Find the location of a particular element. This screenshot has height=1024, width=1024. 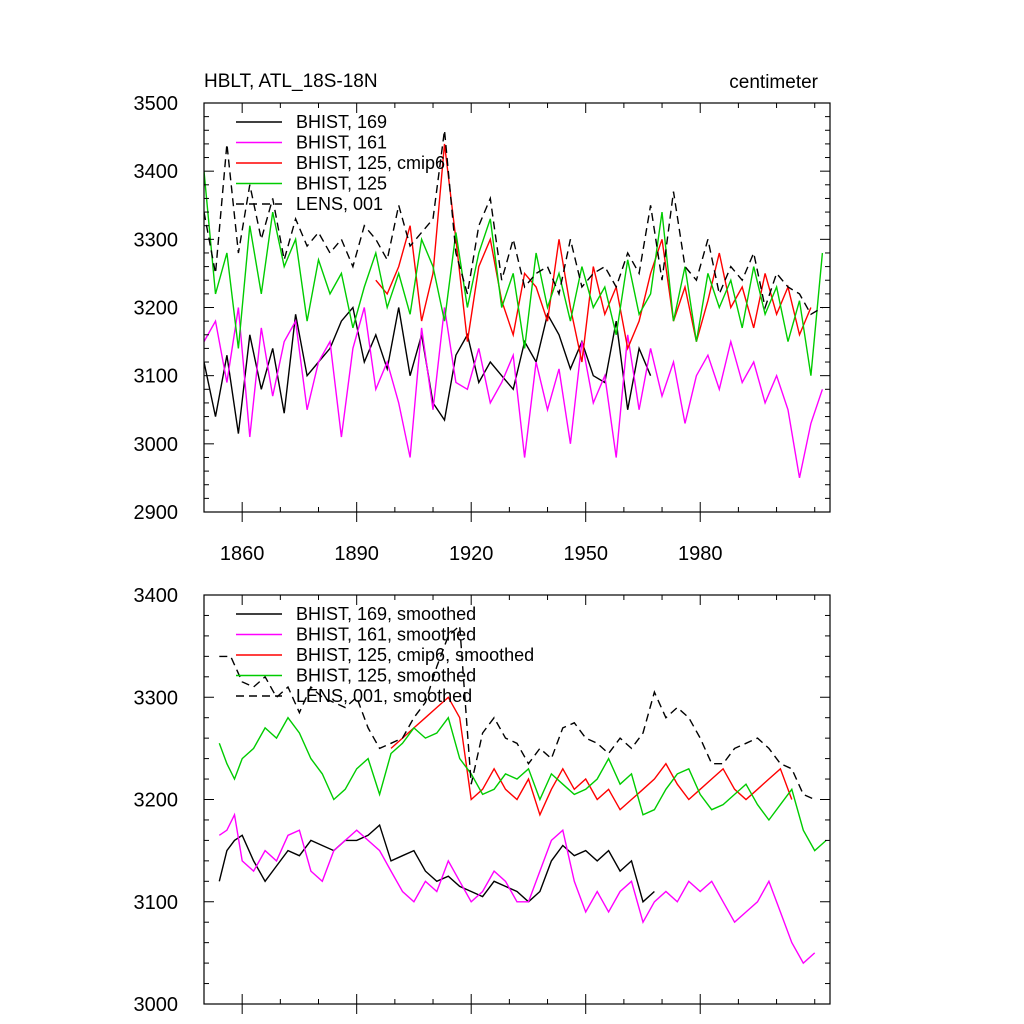

legend-label: BHIST, 161, smoothed is located at coordinates (386, 635).